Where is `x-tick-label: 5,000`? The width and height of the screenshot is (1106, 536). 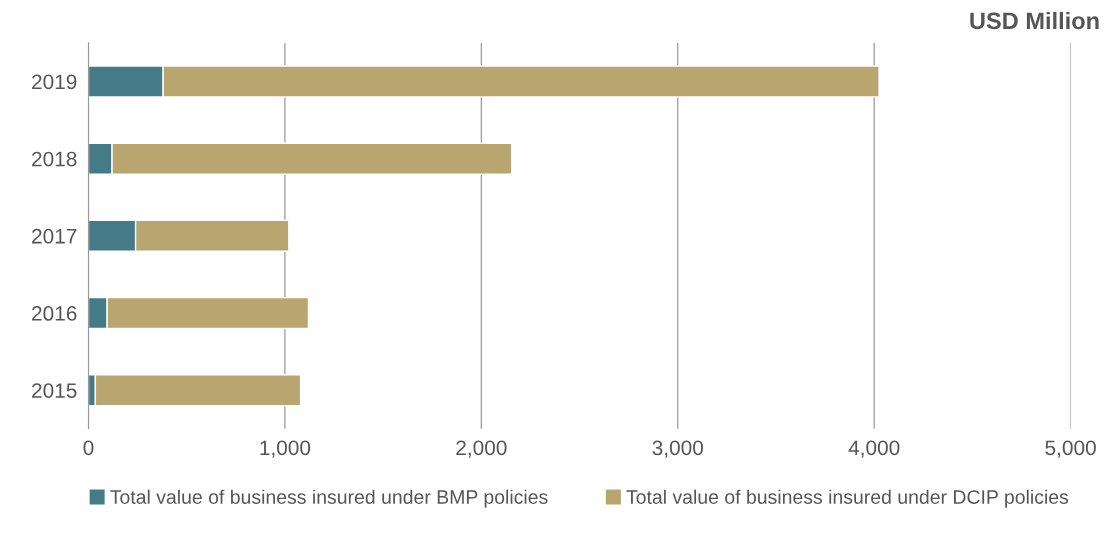
x-tick-label: 5,000 is located at coordinates (1070, 449).